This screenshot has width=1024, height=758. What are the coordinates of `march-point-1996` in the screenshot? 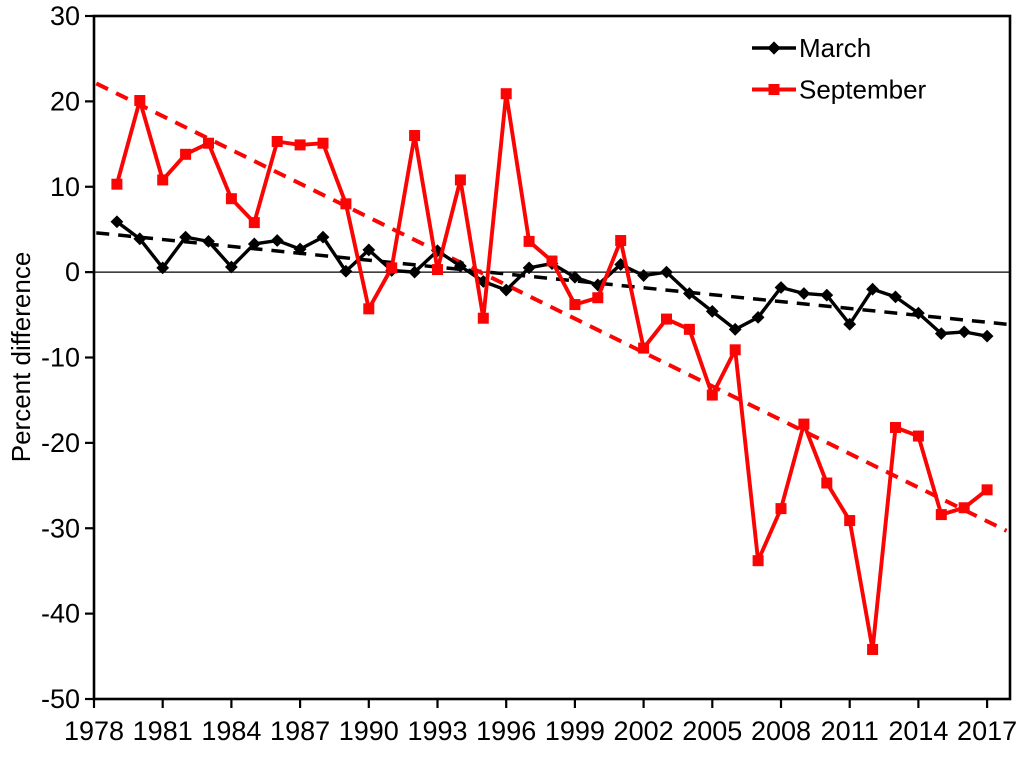 It's located at (506, 290).